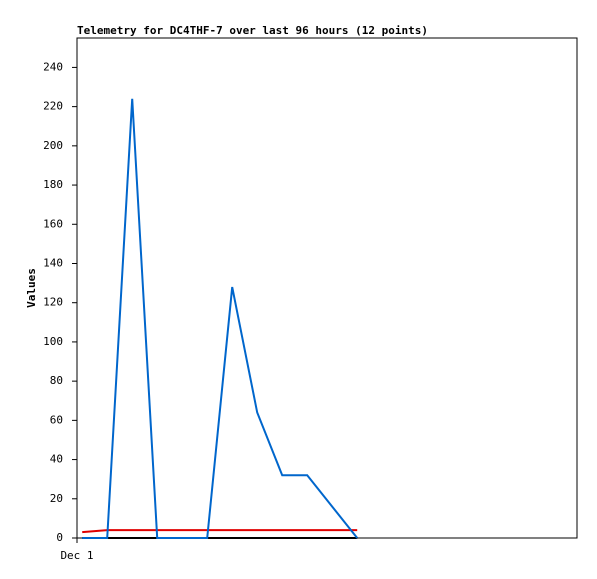  I want to click on y-tick-label: 60, so click(56, 419).